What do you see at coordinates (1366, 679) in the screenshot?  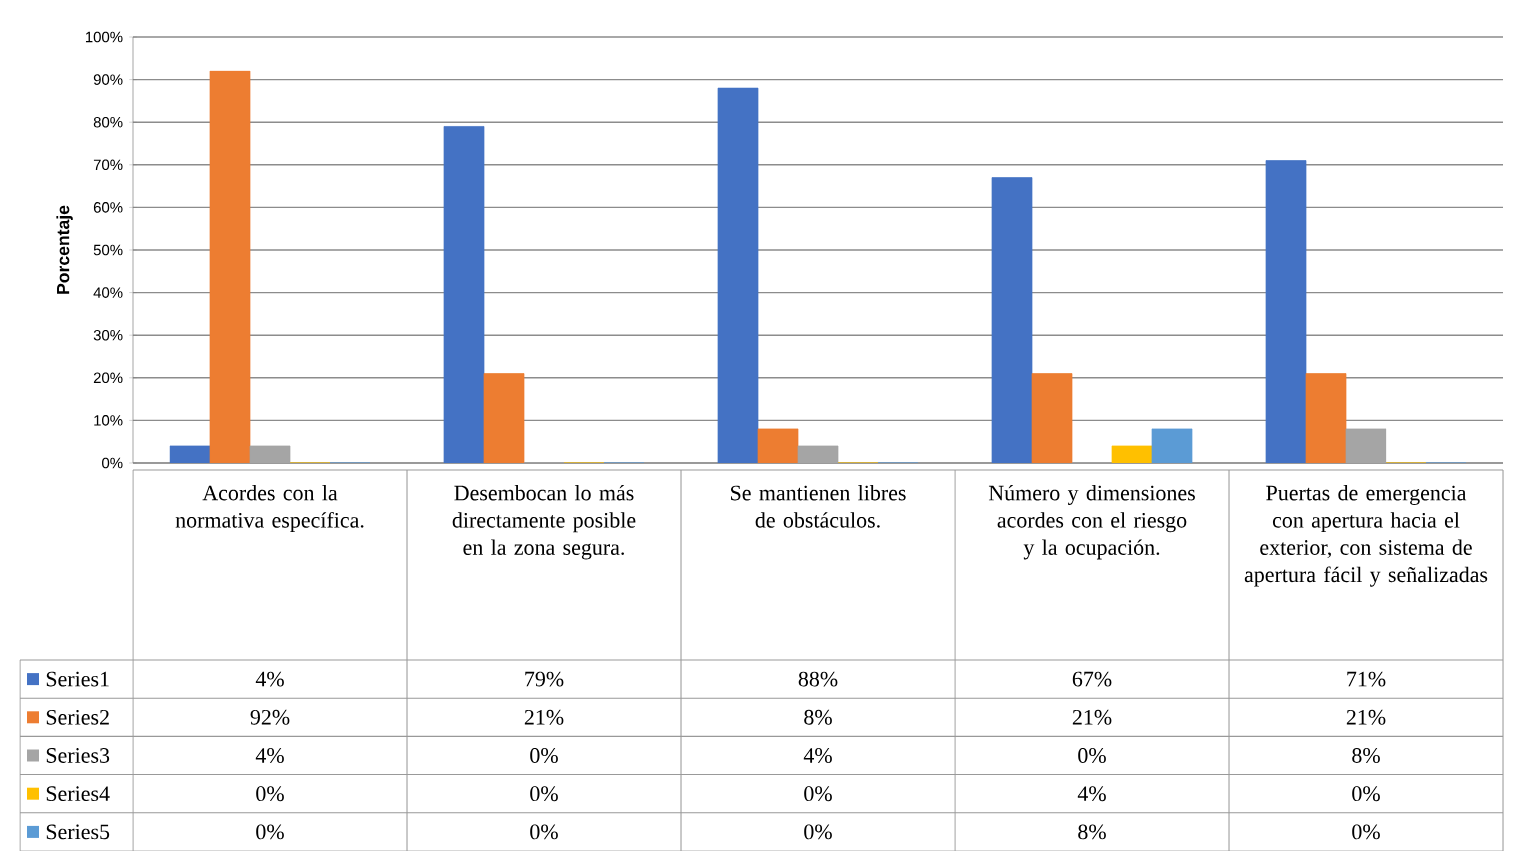 I see `data-label: 71%` at bounding box center [1366, 679].